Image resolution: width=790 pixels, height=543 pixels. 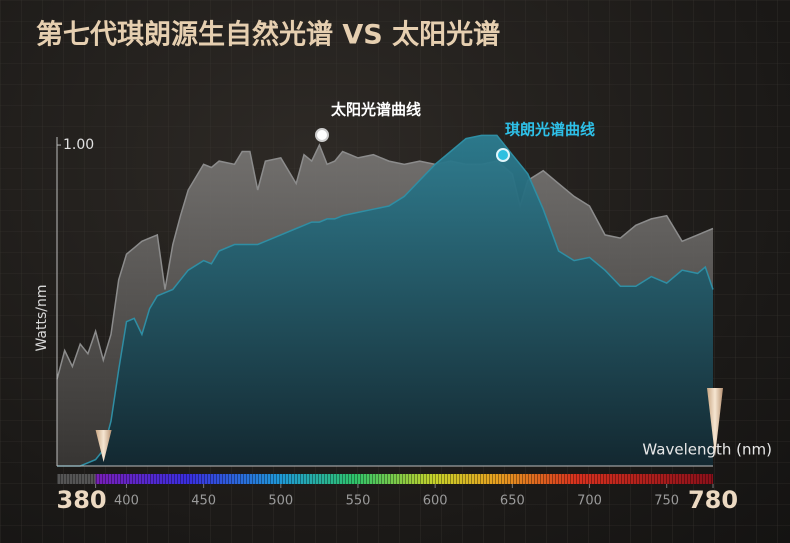 What do you see at coordinates (385, 479) in the screenshot?
I see `spectrum-stripes` at bounding box center [385, 479].